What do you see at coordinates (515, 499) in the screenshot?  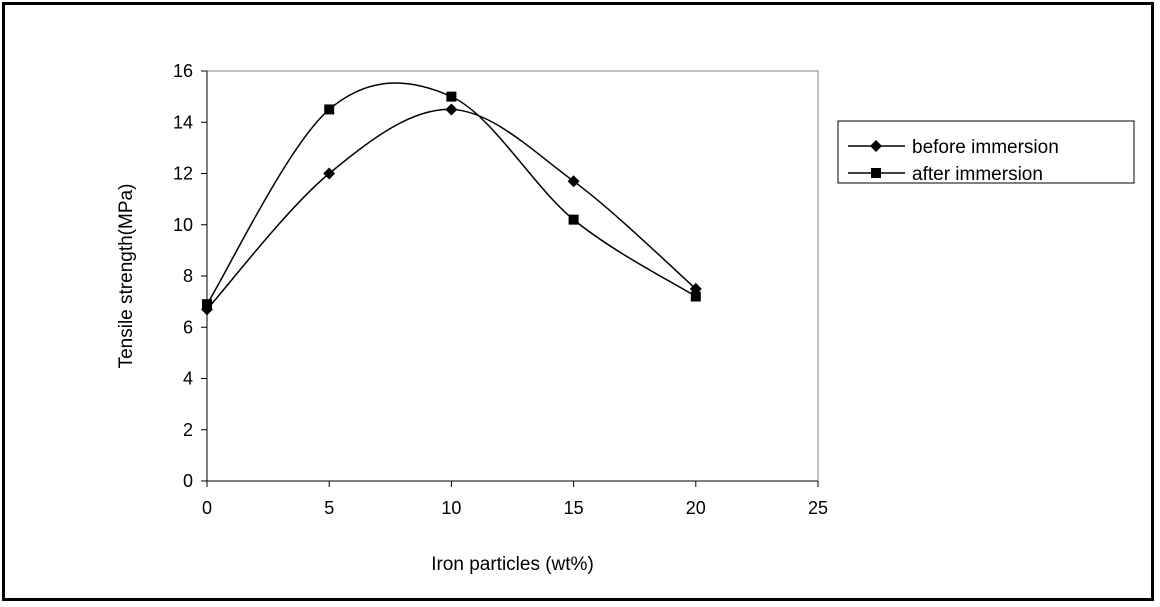 I see `x-axis-ticks: 0 5 10 15 20 25` at bounding box center [515, 499].